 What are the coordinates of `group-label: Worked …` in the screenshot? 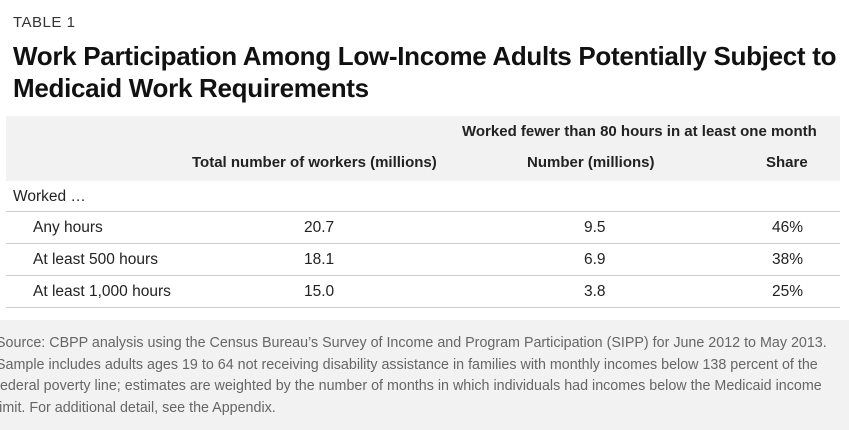 It's located at (49, 196).